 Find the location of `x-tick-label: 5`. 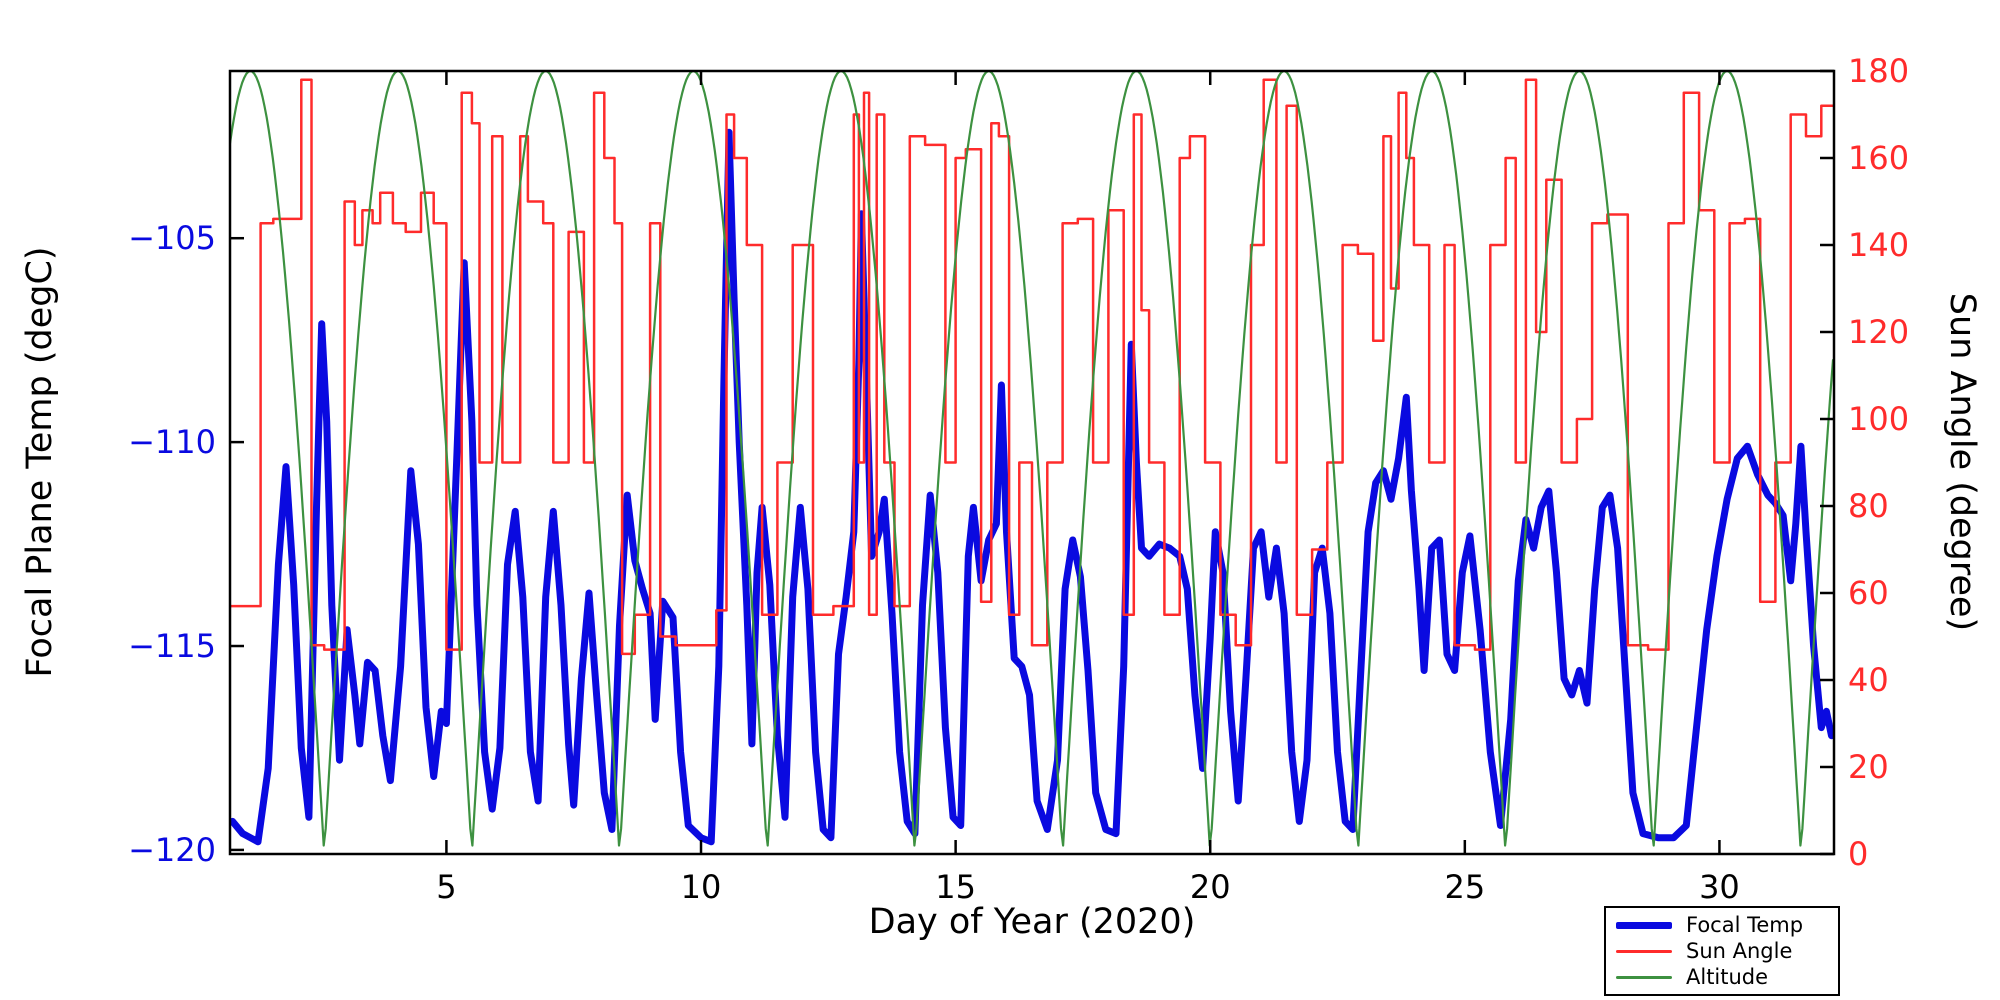

x-tick-label: 5 is located at coordinates (446, 887).